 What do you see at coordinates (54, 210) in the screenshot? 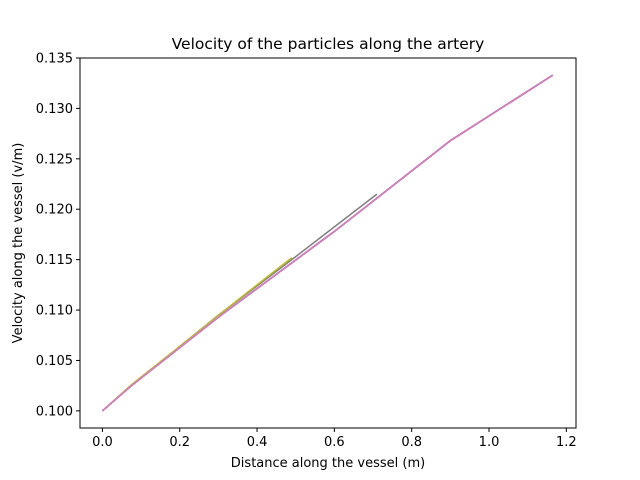
I see `y-tick-label: 0.120` at bounding box center [54, 210].